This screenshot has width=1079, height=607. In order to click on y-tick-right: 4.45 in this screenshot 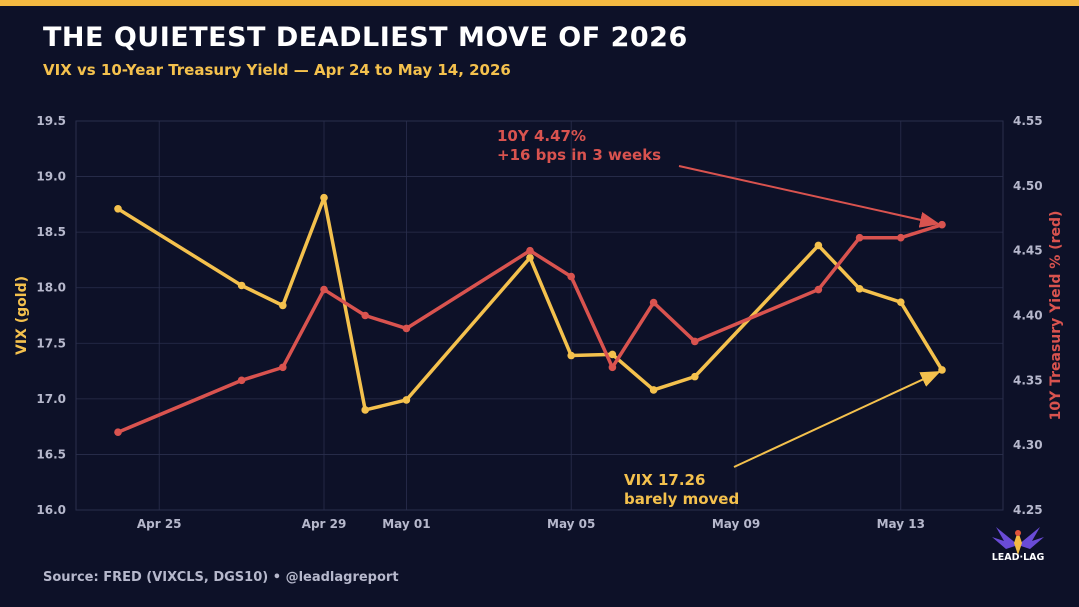, I will do `click(1028, 251)`.